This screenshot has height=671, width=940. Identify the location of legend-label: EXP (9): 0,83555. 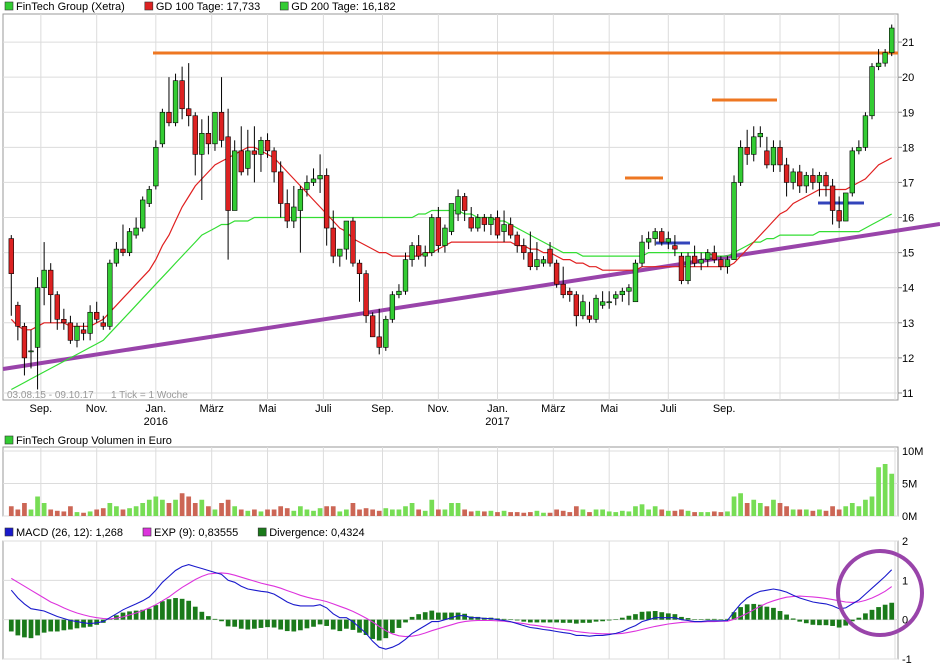
(196, 533).